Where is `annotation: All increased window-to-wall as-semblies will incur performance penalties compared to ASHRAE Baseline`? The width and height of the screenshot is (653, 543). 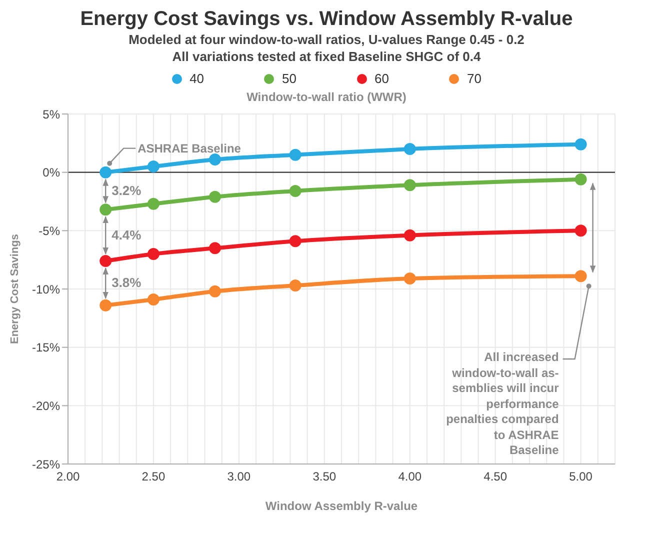 annotation: All increased window-to-wall as-semblies will incur performance penalties compared to ASHRAE Baseline is located at coordinates (502, 404).